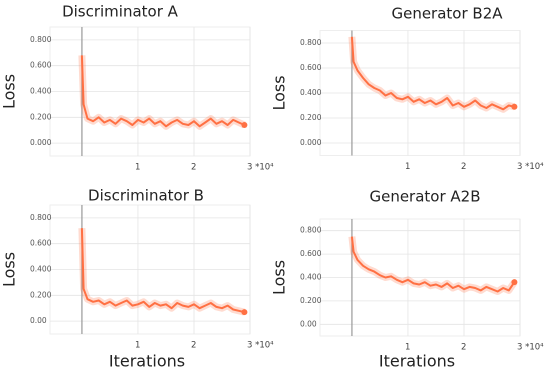 The image size is (546, 370). Describe the element at coordinates (146, 196) in the screenshot. I see `chart-title: Discriminator B` at that location.